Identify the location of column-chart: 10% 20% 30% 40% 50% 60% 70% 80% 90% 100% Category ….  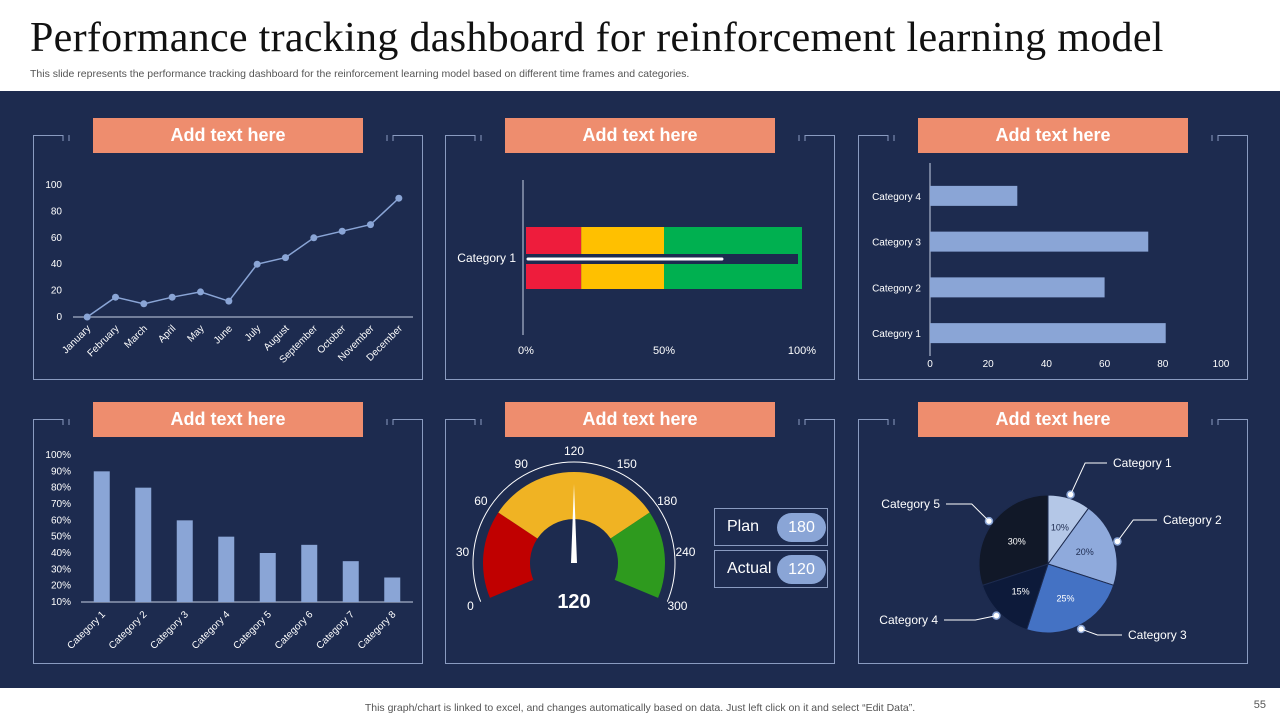
(228, 541).